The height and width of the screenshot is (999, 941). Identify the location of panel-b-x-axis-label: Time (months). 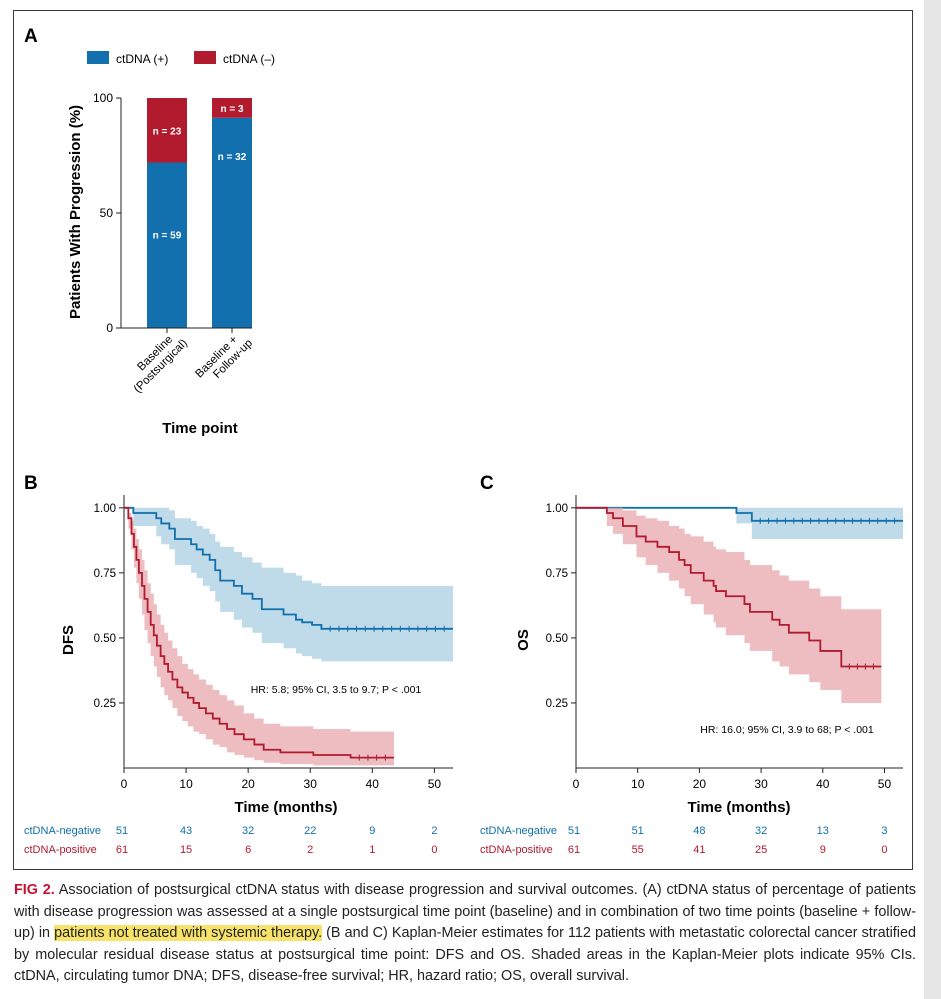
(285, 807).